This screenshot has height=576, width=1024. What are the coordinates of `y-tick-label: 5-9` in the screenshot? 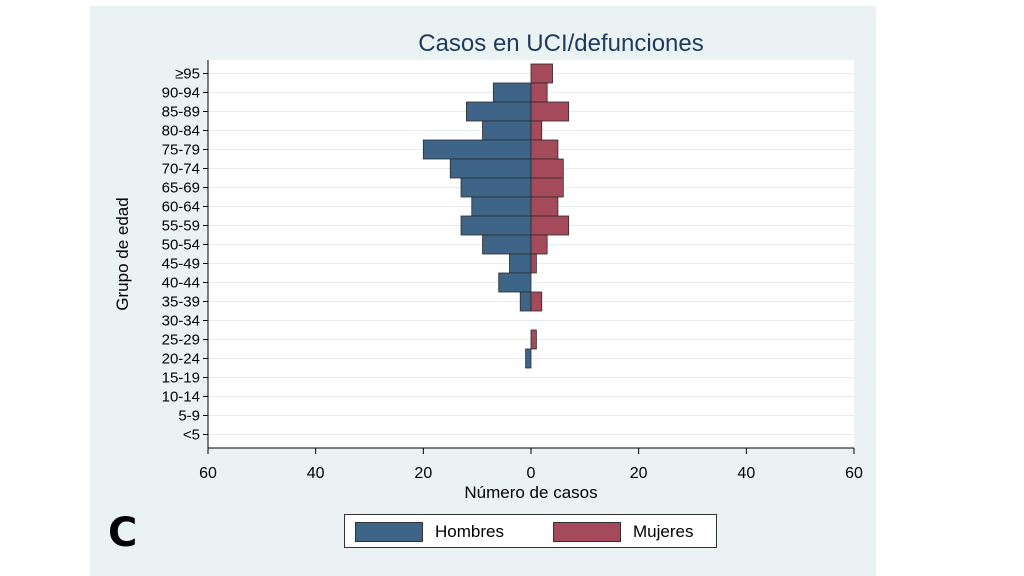 It's located at (189, 416).